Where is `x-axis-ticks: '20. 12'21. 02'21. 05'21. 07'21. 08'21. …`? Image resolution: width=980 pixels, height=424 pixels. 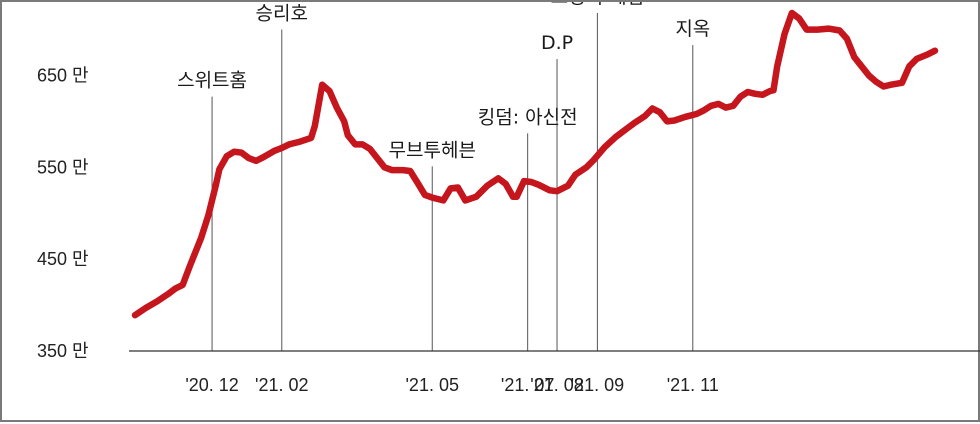 x-axis-ticks: '20. 12'21. 02'21. 05'21. 07'21. 08'21. … is located at coordinates (452, 385).